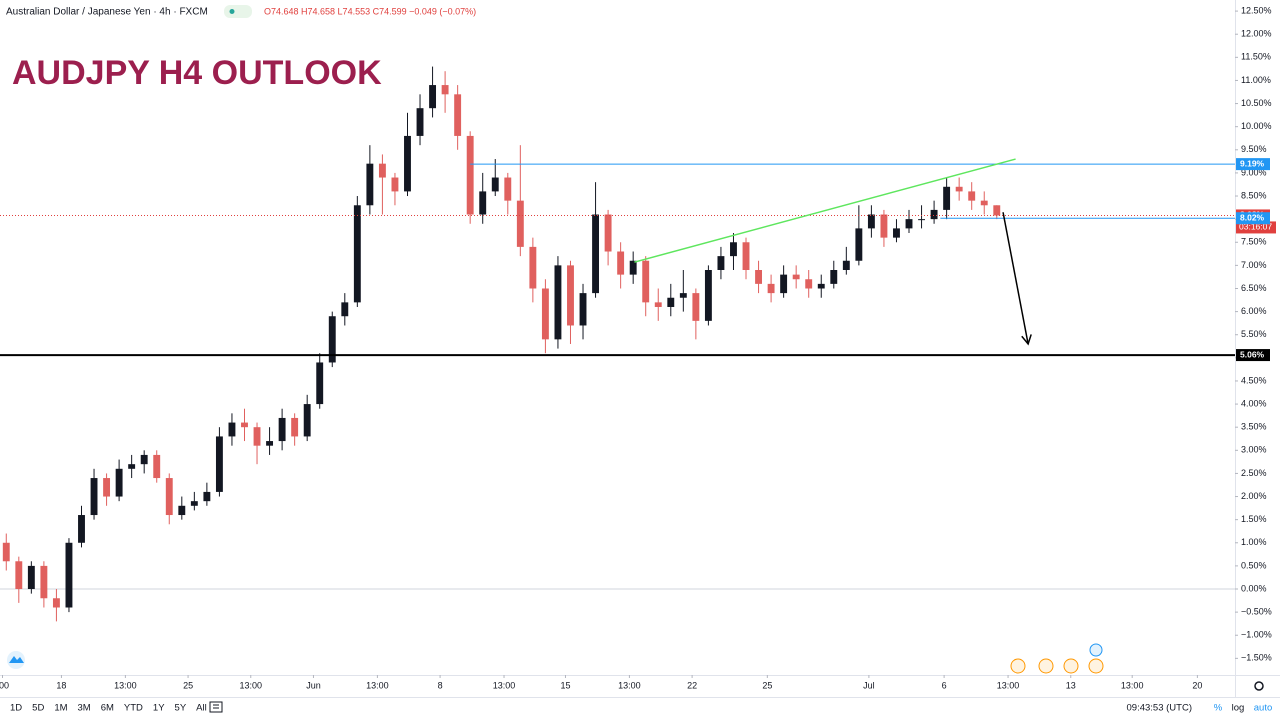  I want to click on range-button: 1D, so click(16, 708).